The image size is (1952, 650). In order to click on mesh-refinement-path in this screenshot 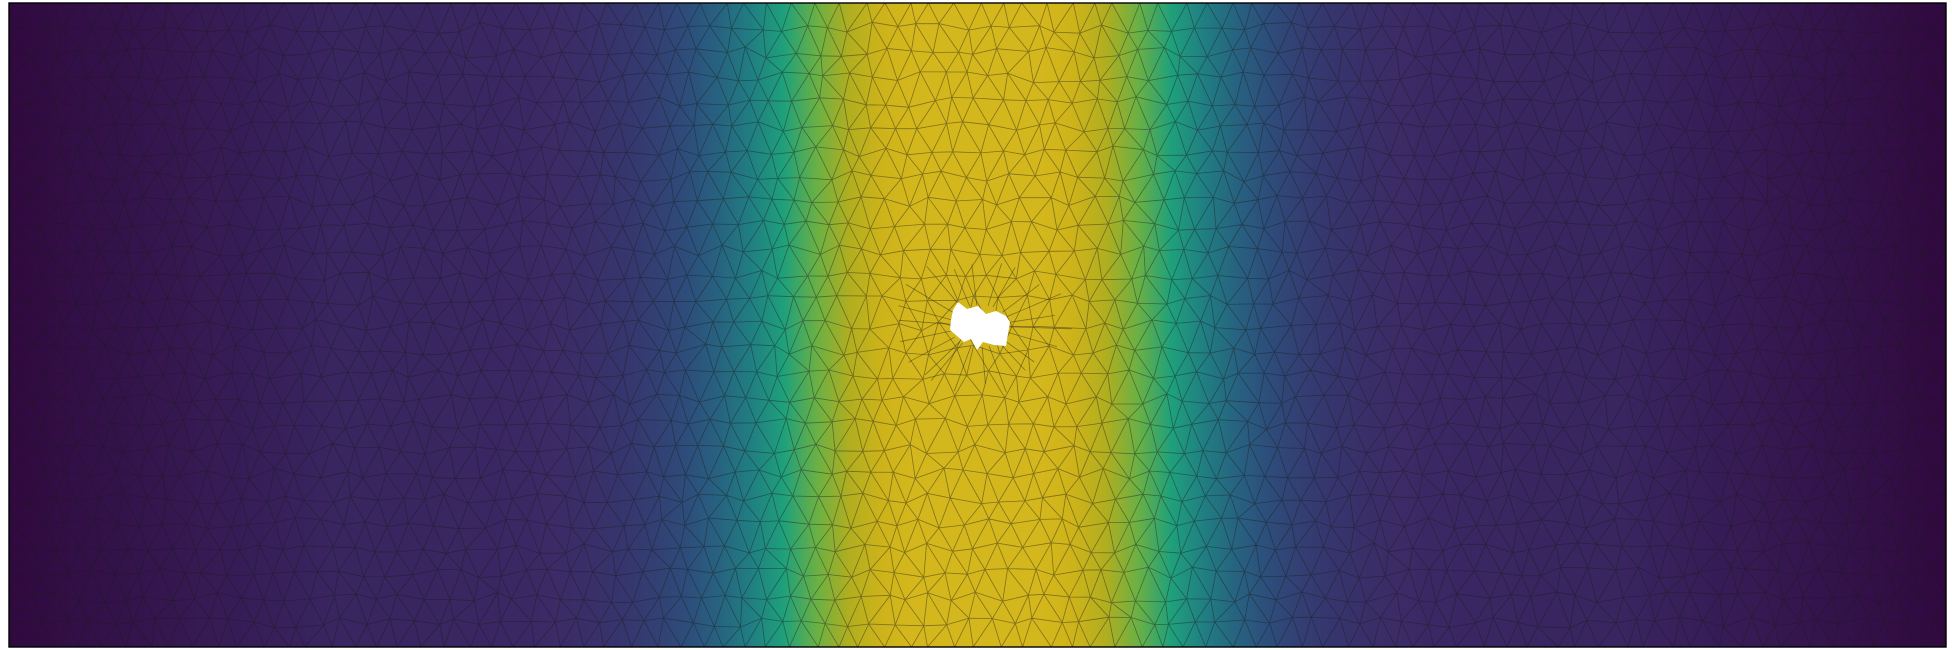, I will do `click(985, 328)`.